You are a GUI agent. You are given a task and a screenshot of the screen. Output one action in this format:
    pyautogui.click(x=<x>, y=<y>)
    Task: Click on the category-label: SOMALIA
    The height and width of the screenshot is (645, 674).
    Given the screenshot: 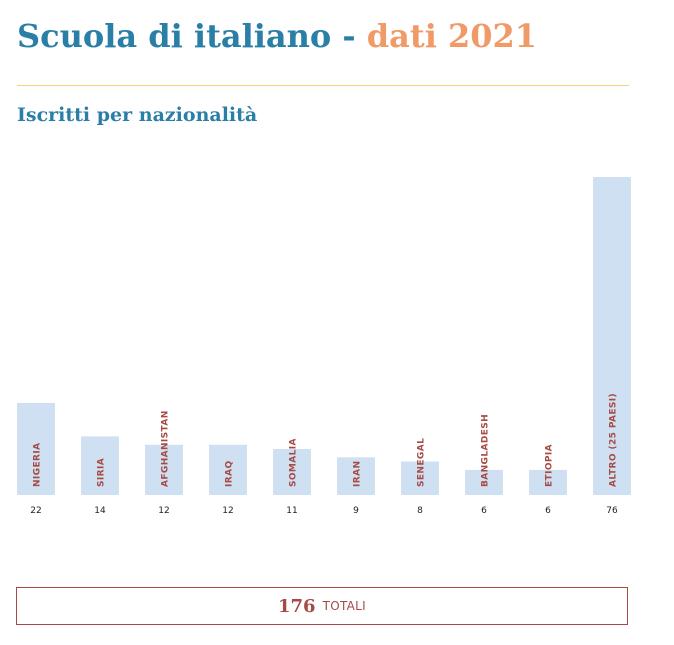 What is the action you would take?
    pyautogui.click(x=294, y=462)
    